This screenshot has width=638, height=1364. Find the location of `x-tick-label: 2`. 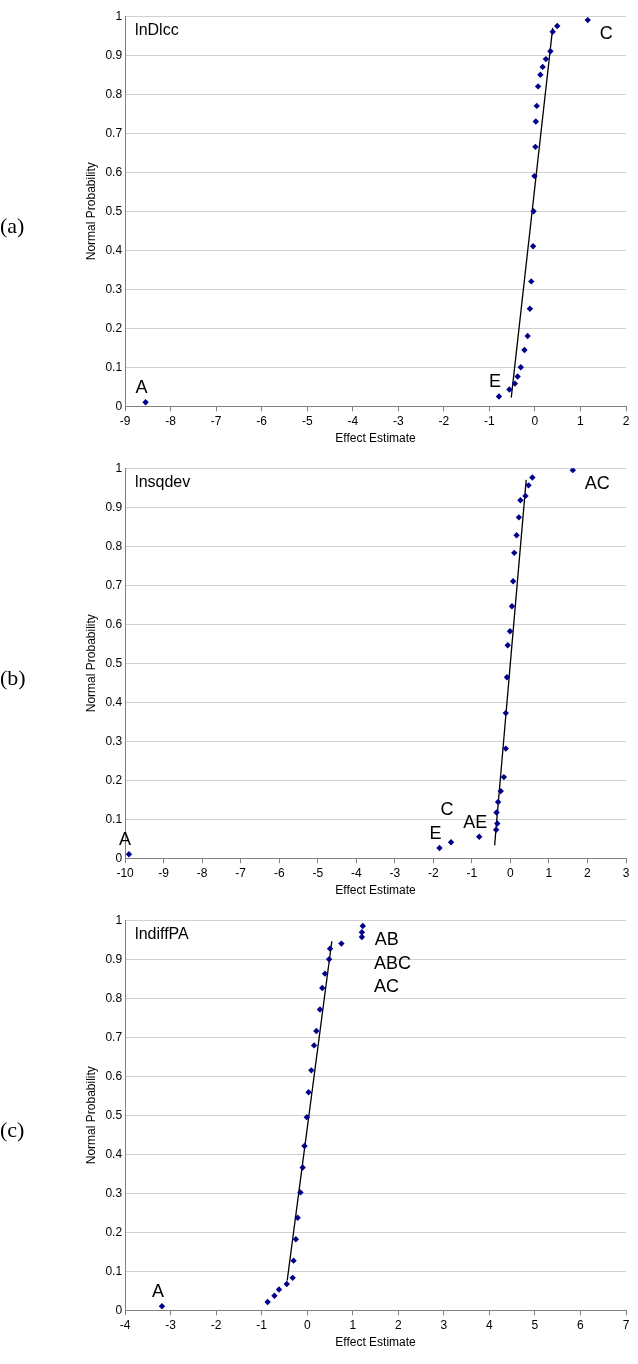

x-tick-label: 2 is located at coordinates (588, 872).